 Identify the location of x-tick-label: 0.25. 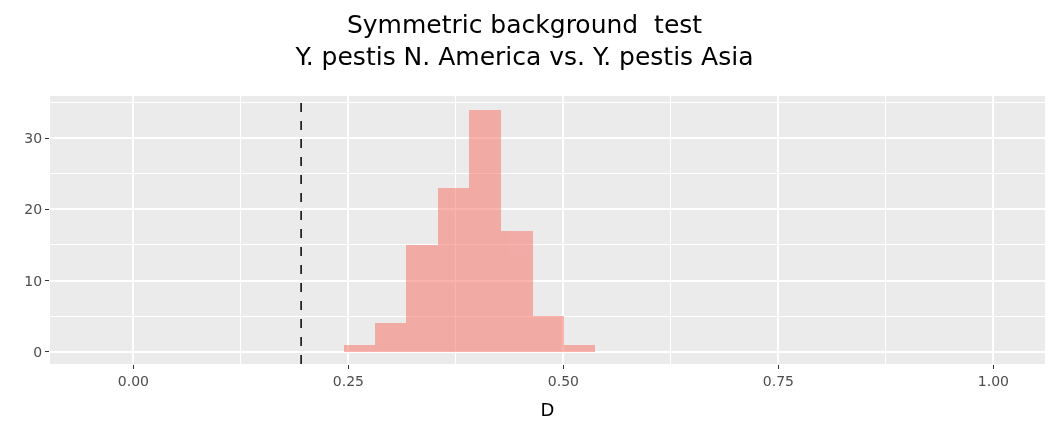
(348, 380).